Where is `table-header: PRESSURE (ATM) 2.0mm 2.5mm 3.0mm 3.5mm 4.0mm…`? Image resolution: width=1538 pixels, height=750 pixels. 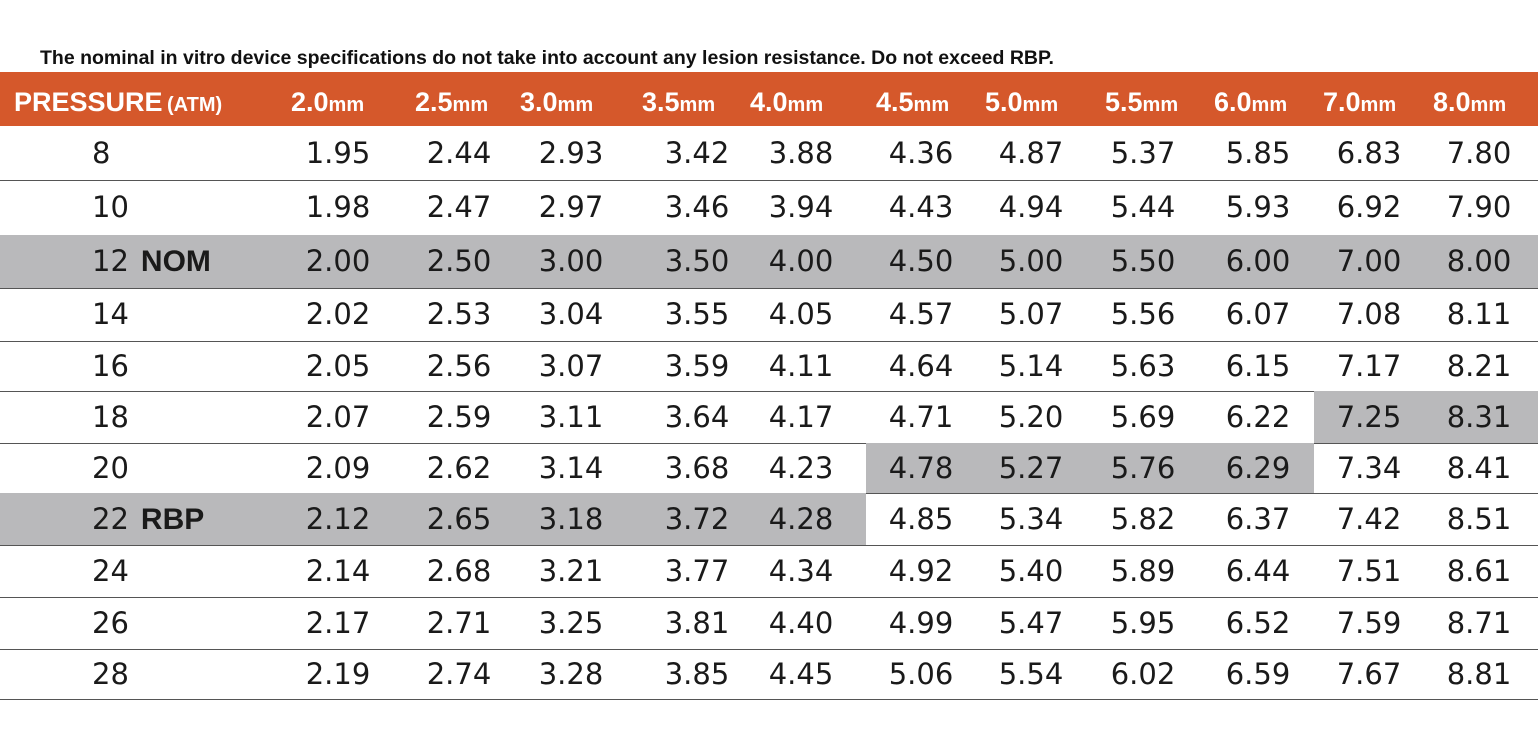
table-header: PRESSURE (ATM) 2.0mm 2.5mm 3.0mm 3.5mm 4.0mm… is located at coordinates (769, 99).